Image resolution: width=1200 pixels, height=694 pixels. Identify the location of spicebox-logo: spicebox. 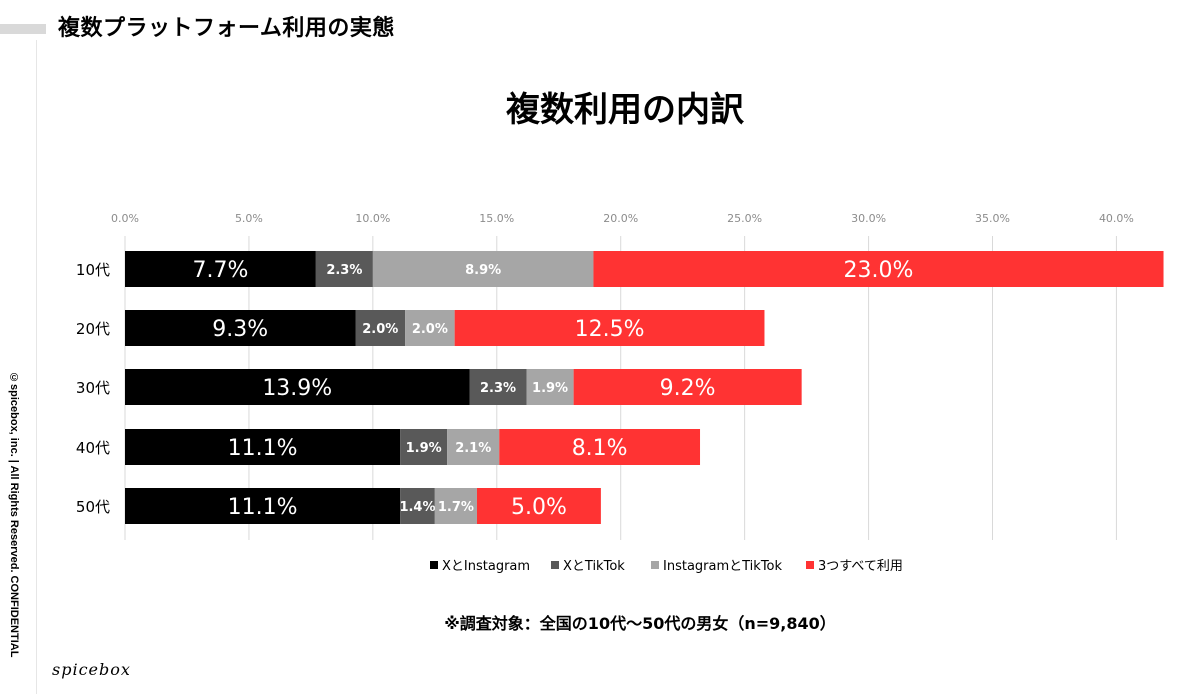
(91, 669).